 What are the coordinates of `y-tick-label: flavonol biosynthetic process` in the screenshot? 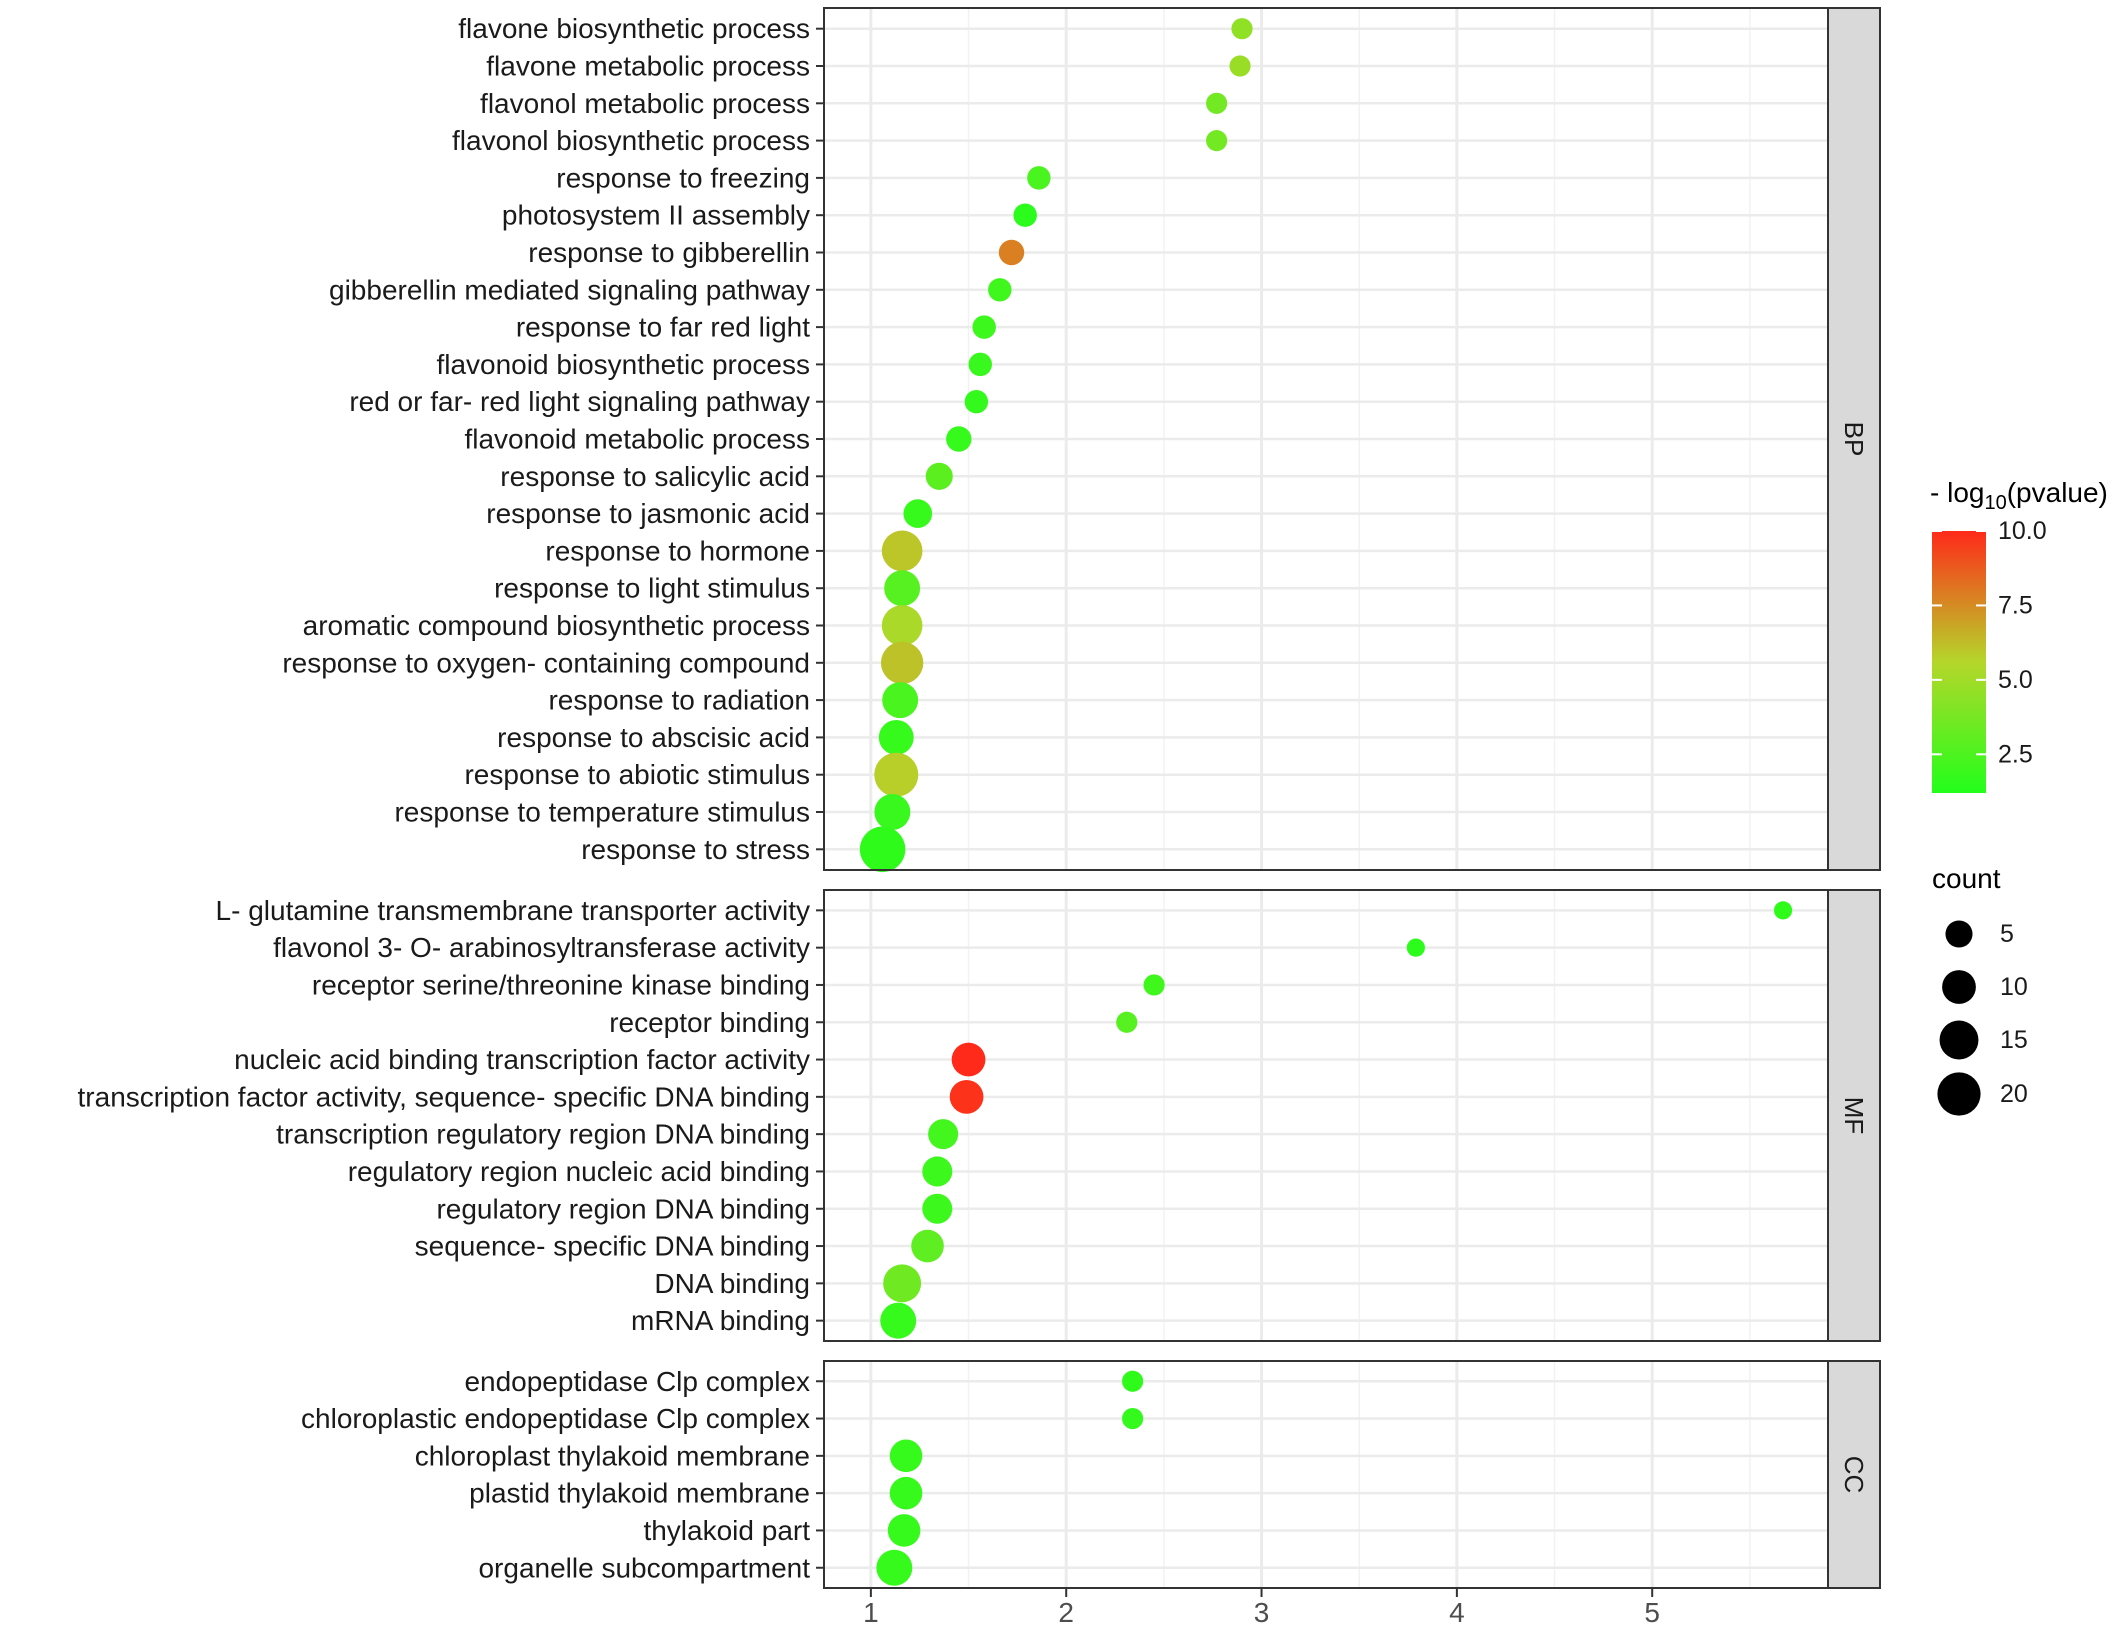 It's located at (631, 140).